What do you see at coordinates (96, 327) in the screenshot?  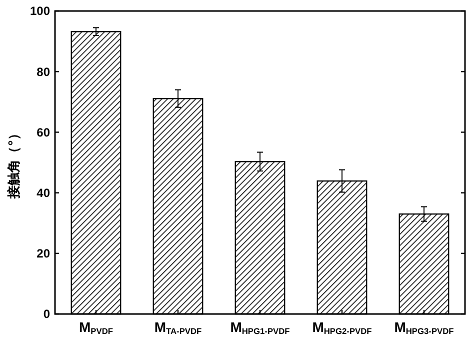 I see `x-tick-label: M$_{PVDF}$` at bounding box center [96, 327].